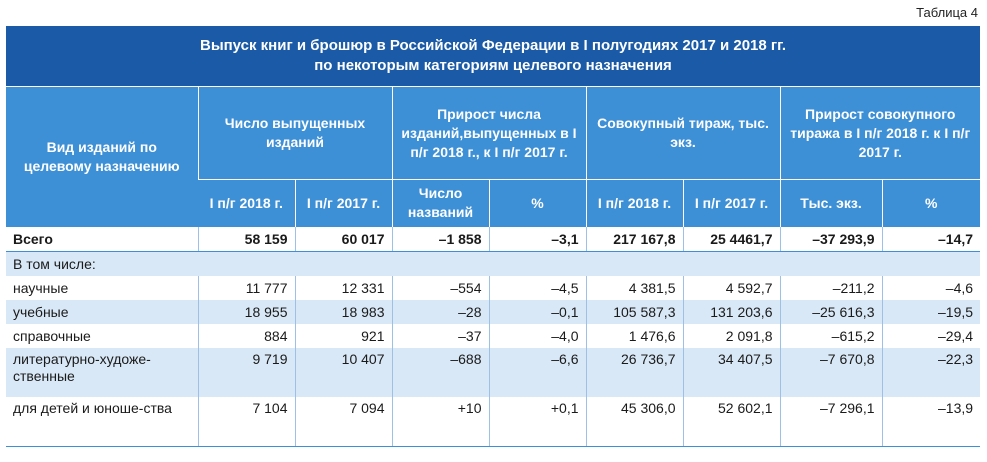 This screenshot has width=987, height=462. What do you see at coordinates (246, 203) in the screenshot?
I see `header-h1-2018: I п/г 2018 г.` at bounding box center [246, 203].